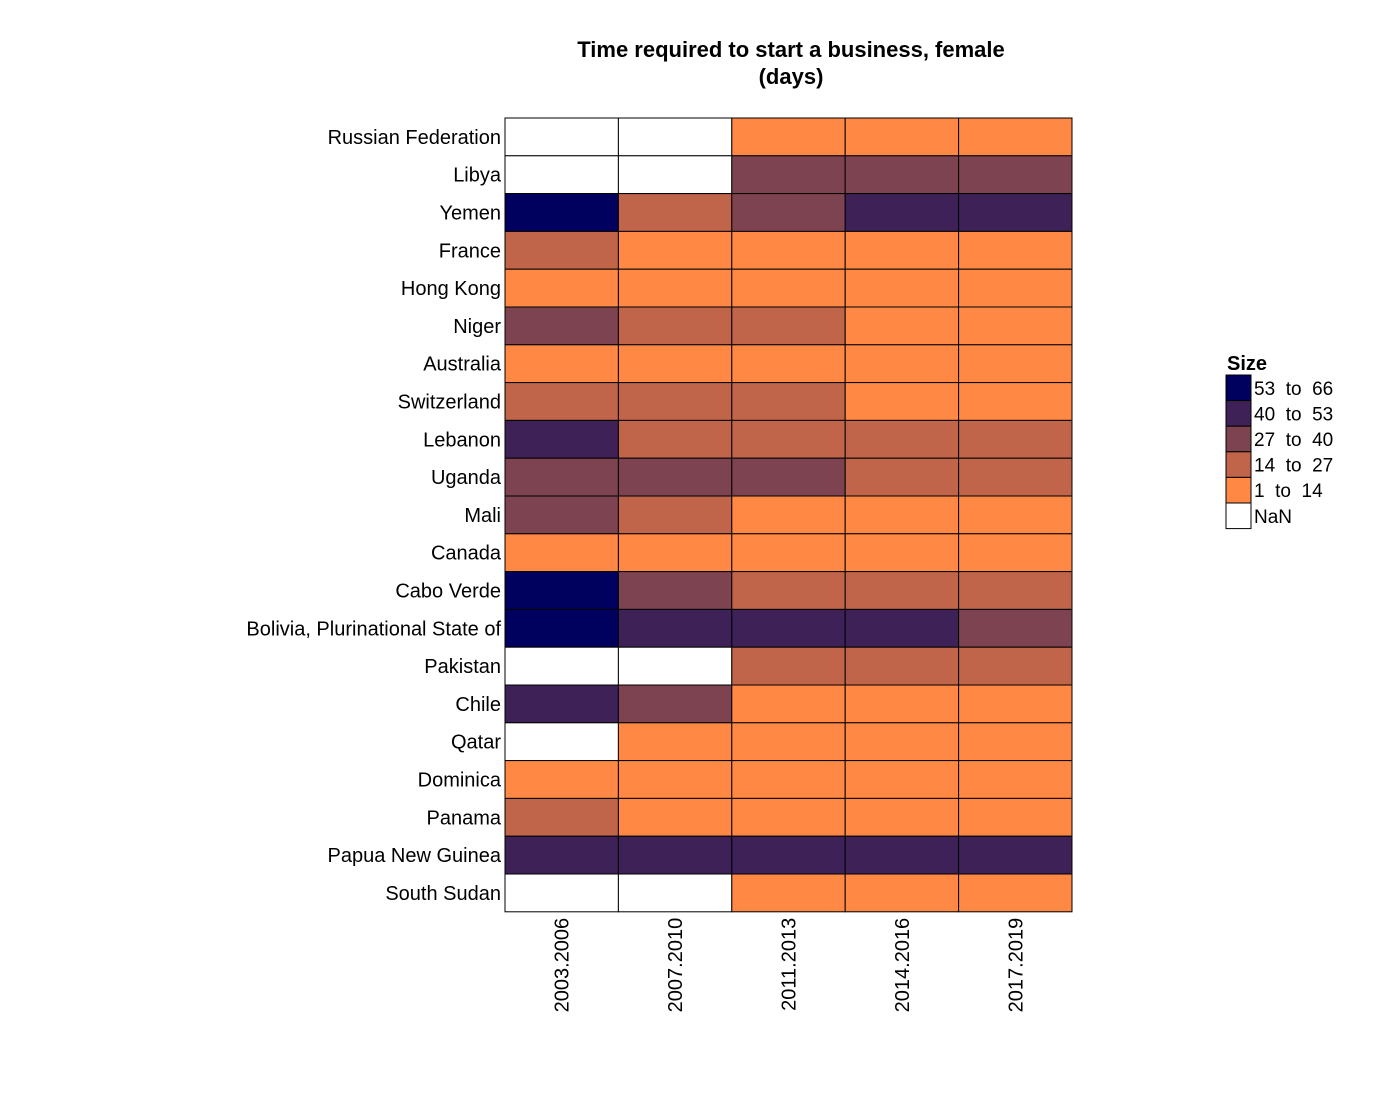 The height and width of the screenshot is (1100, 1400). What do you see at coordinates (561, 666) in the screenshot?
I see `cell-pakistan-2003-2006` at bounding box center [561, 666].